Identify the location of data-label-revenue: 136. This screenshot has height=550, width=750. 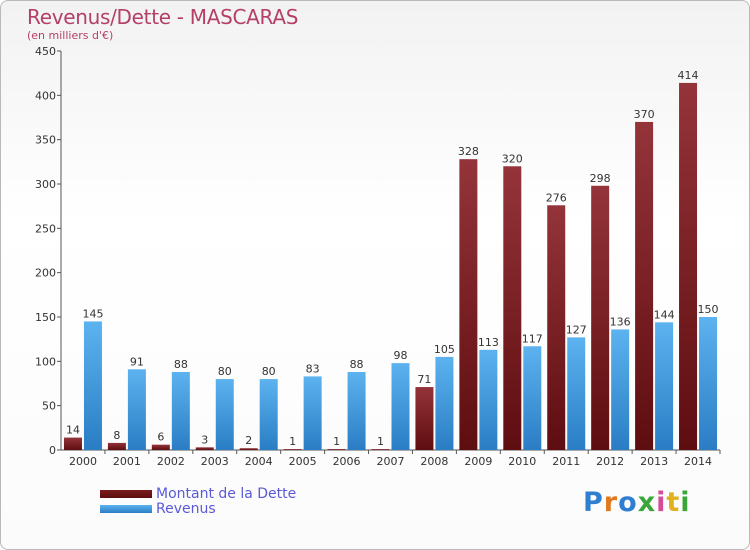
(620, 321).